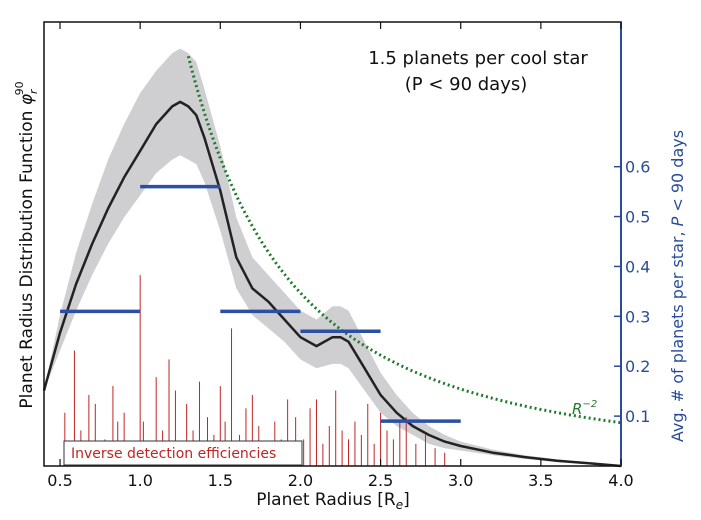 The height and width of the screenshot is (520, 701). I want to click on right-tick-label: 0.6, so click(637, 167).